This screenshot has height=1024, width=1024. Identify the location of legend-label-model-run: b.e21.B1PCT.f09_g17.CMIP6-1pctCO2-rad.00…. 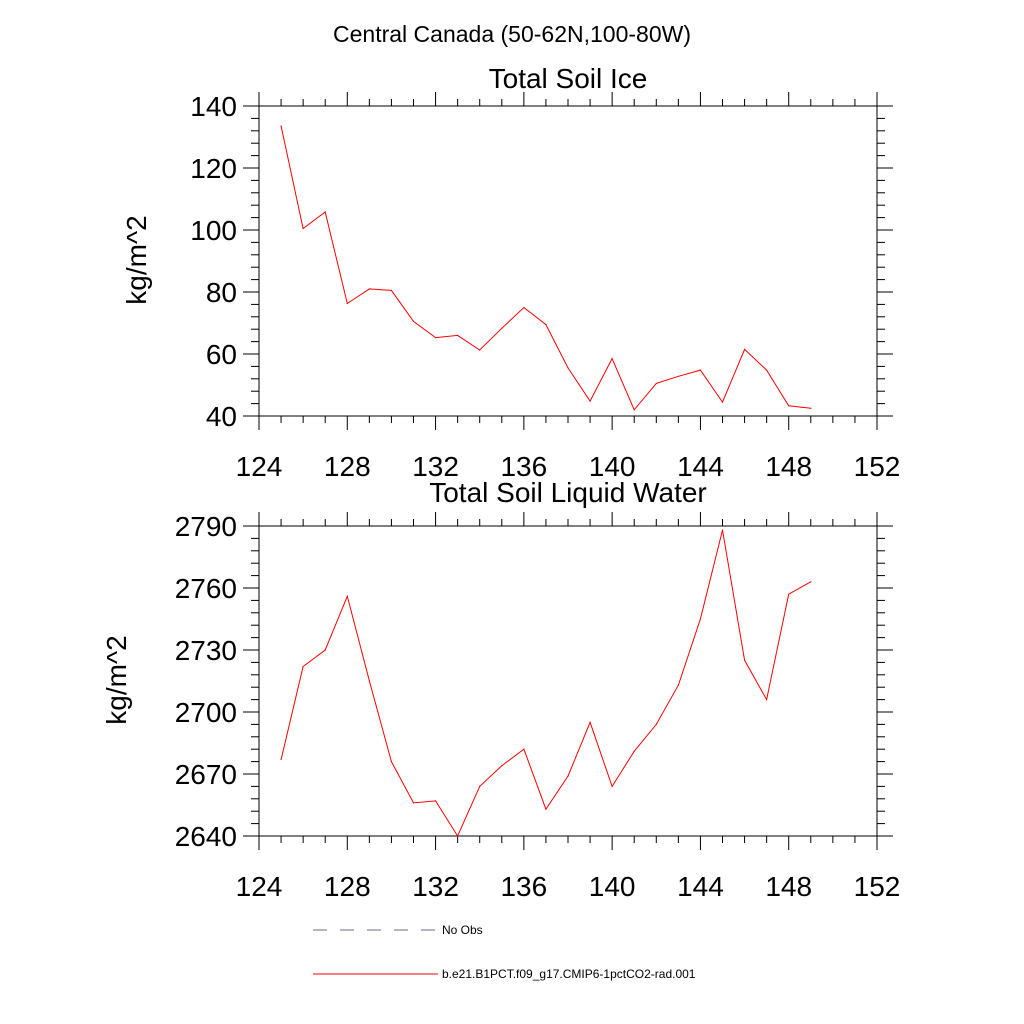
(569, 974).